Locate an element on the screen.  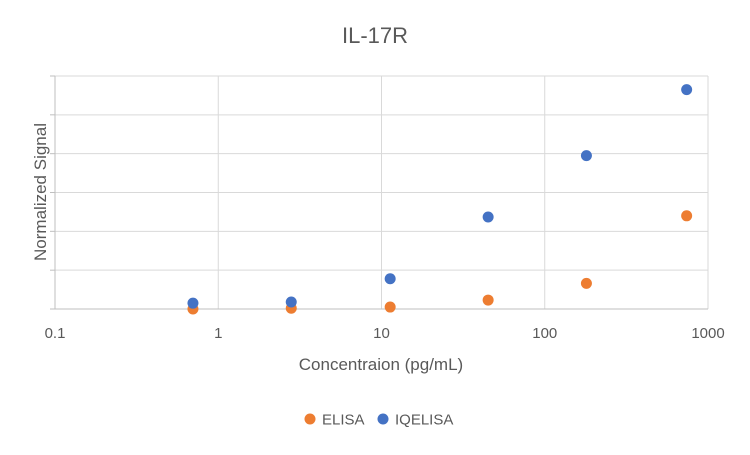
x-tick-labels: 0.1 1 10 100 1000 is located at coordinates (385, 333).